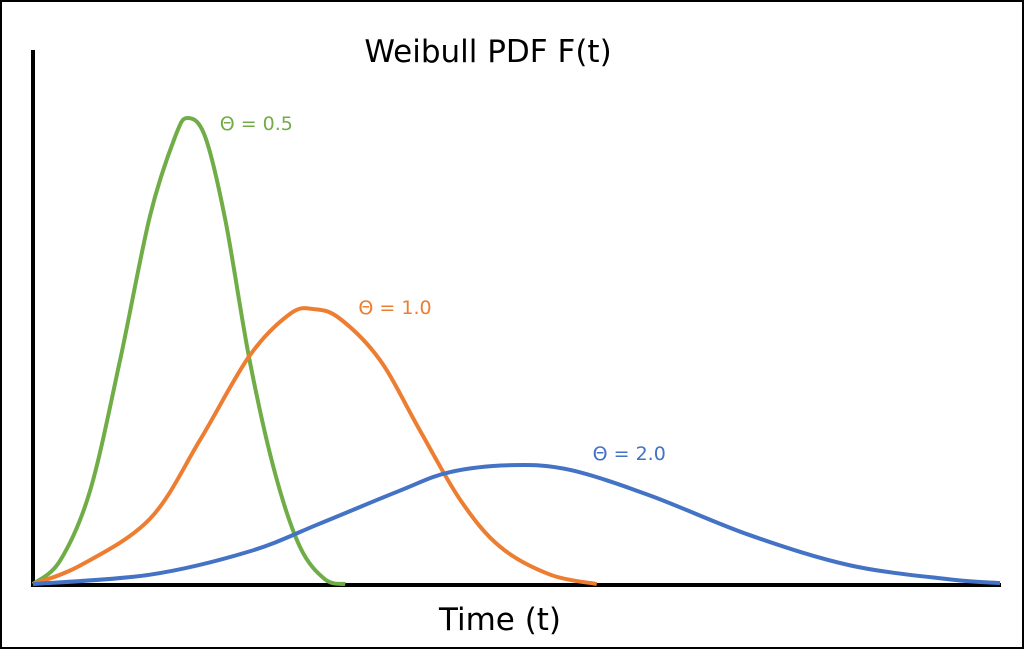  I want to click on series-label-0: Θ = 0.5, so click(256, 124).